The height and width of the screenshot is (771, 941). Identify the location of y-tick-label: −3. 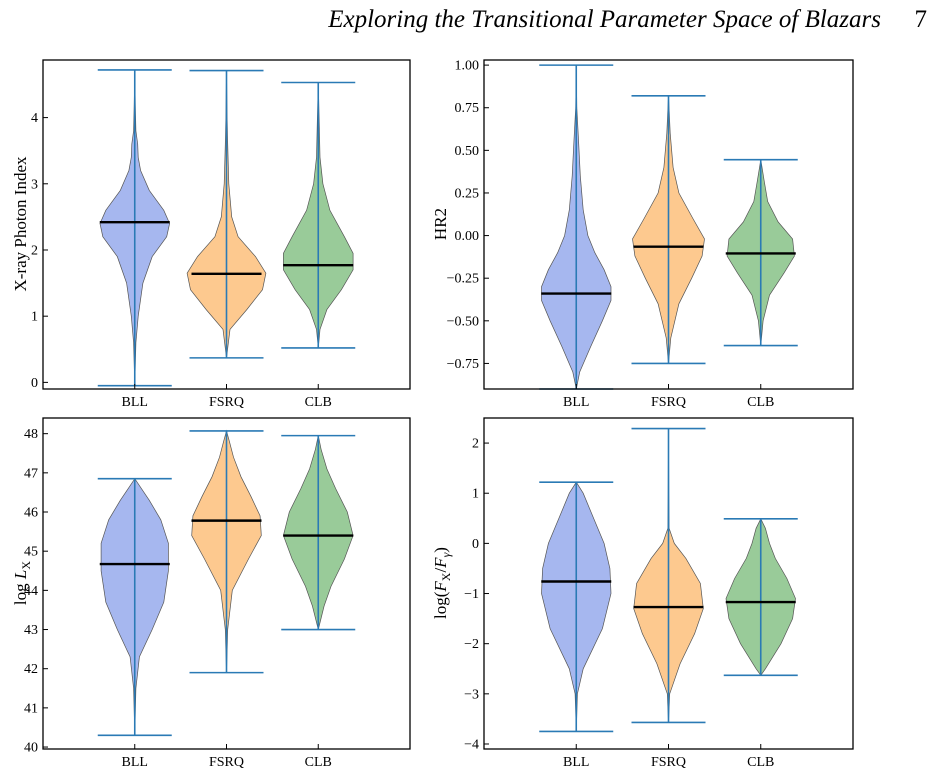
(471, 694).